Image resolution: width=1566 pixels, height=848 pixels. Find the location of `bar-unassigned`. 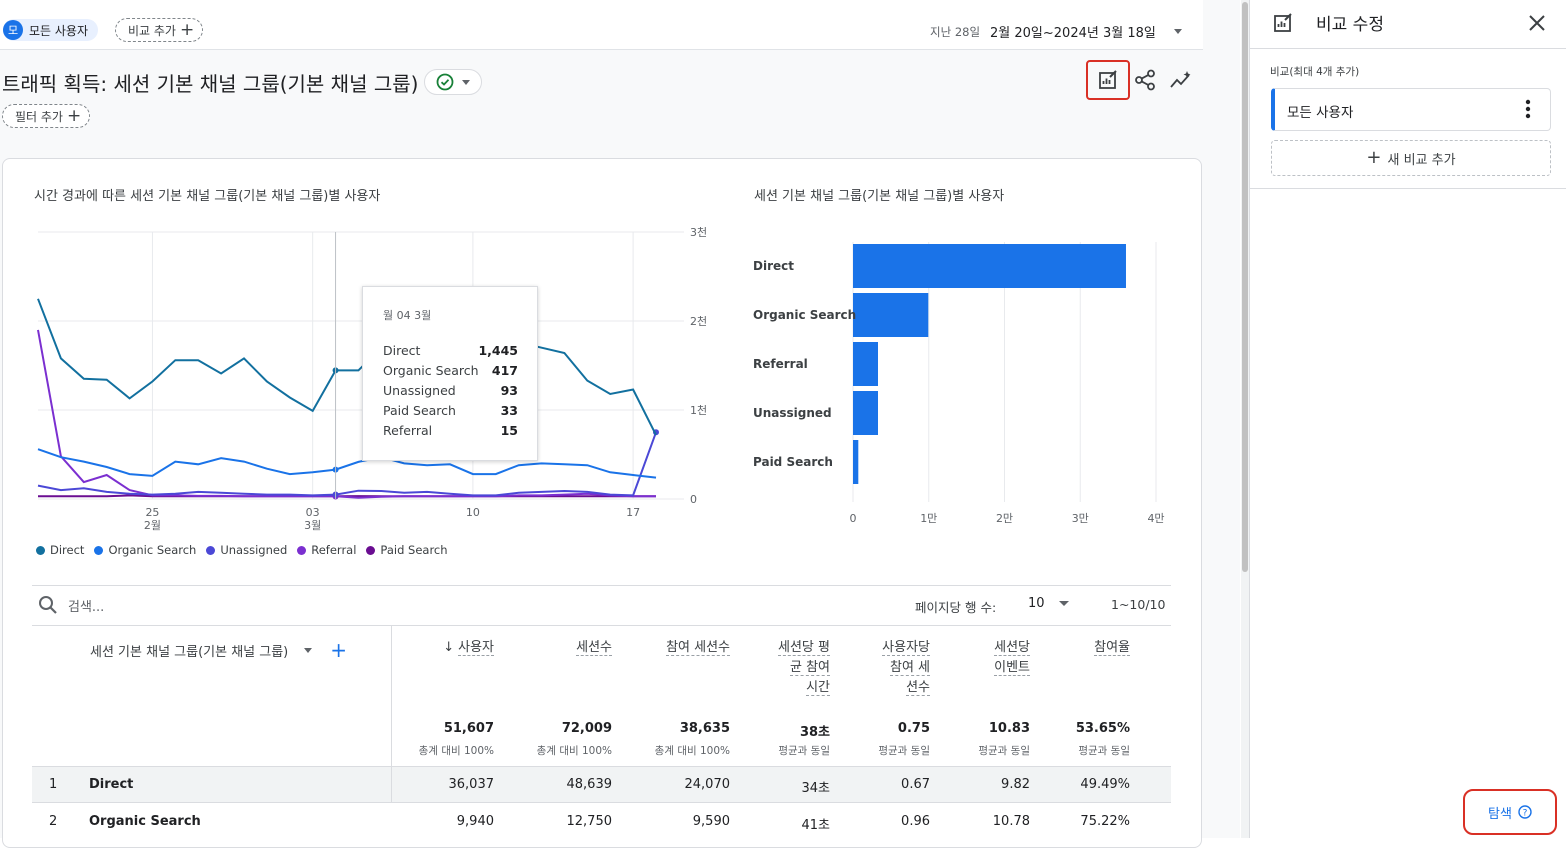

bar-unassigned is located at coordinates (865, 413).